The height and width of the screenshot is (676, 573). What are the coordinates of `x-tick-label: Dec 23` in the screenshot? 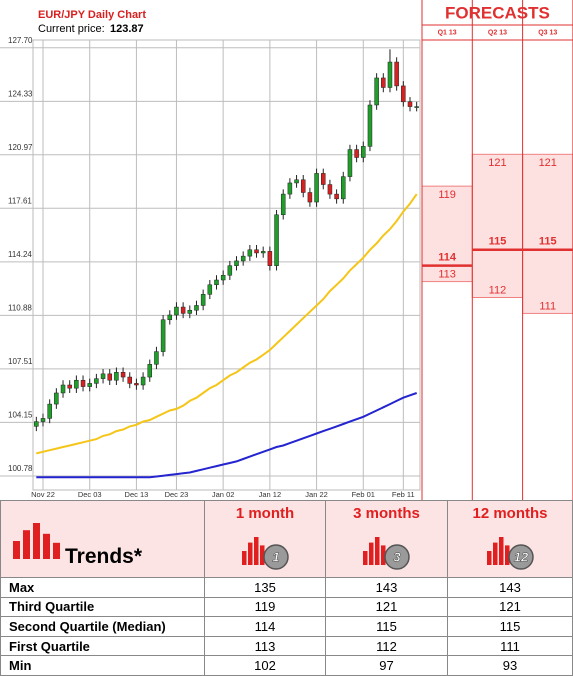 It's located at (177, 494).